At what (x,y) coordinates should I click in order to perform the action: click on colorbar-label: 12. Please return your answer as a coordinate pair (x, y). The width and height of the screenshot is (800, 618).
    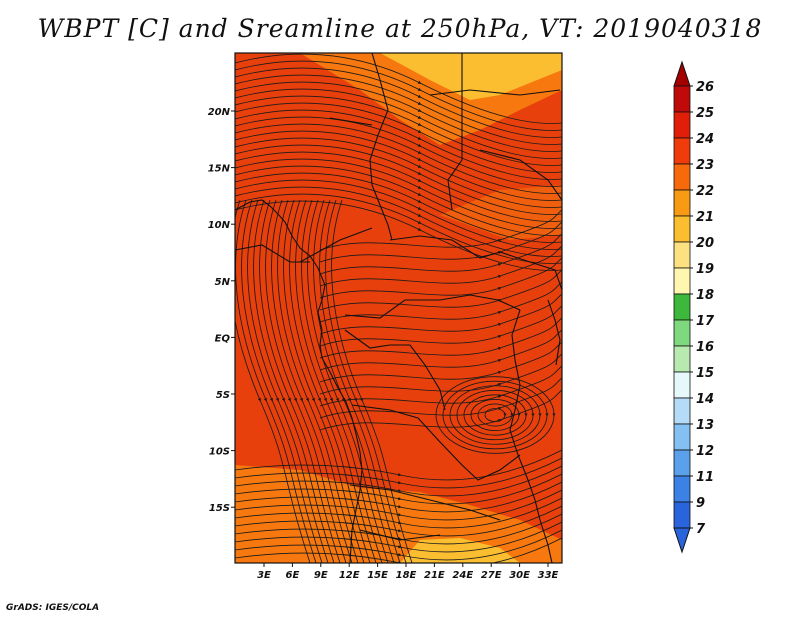
    Looking at the image, I should click on (705, 451).